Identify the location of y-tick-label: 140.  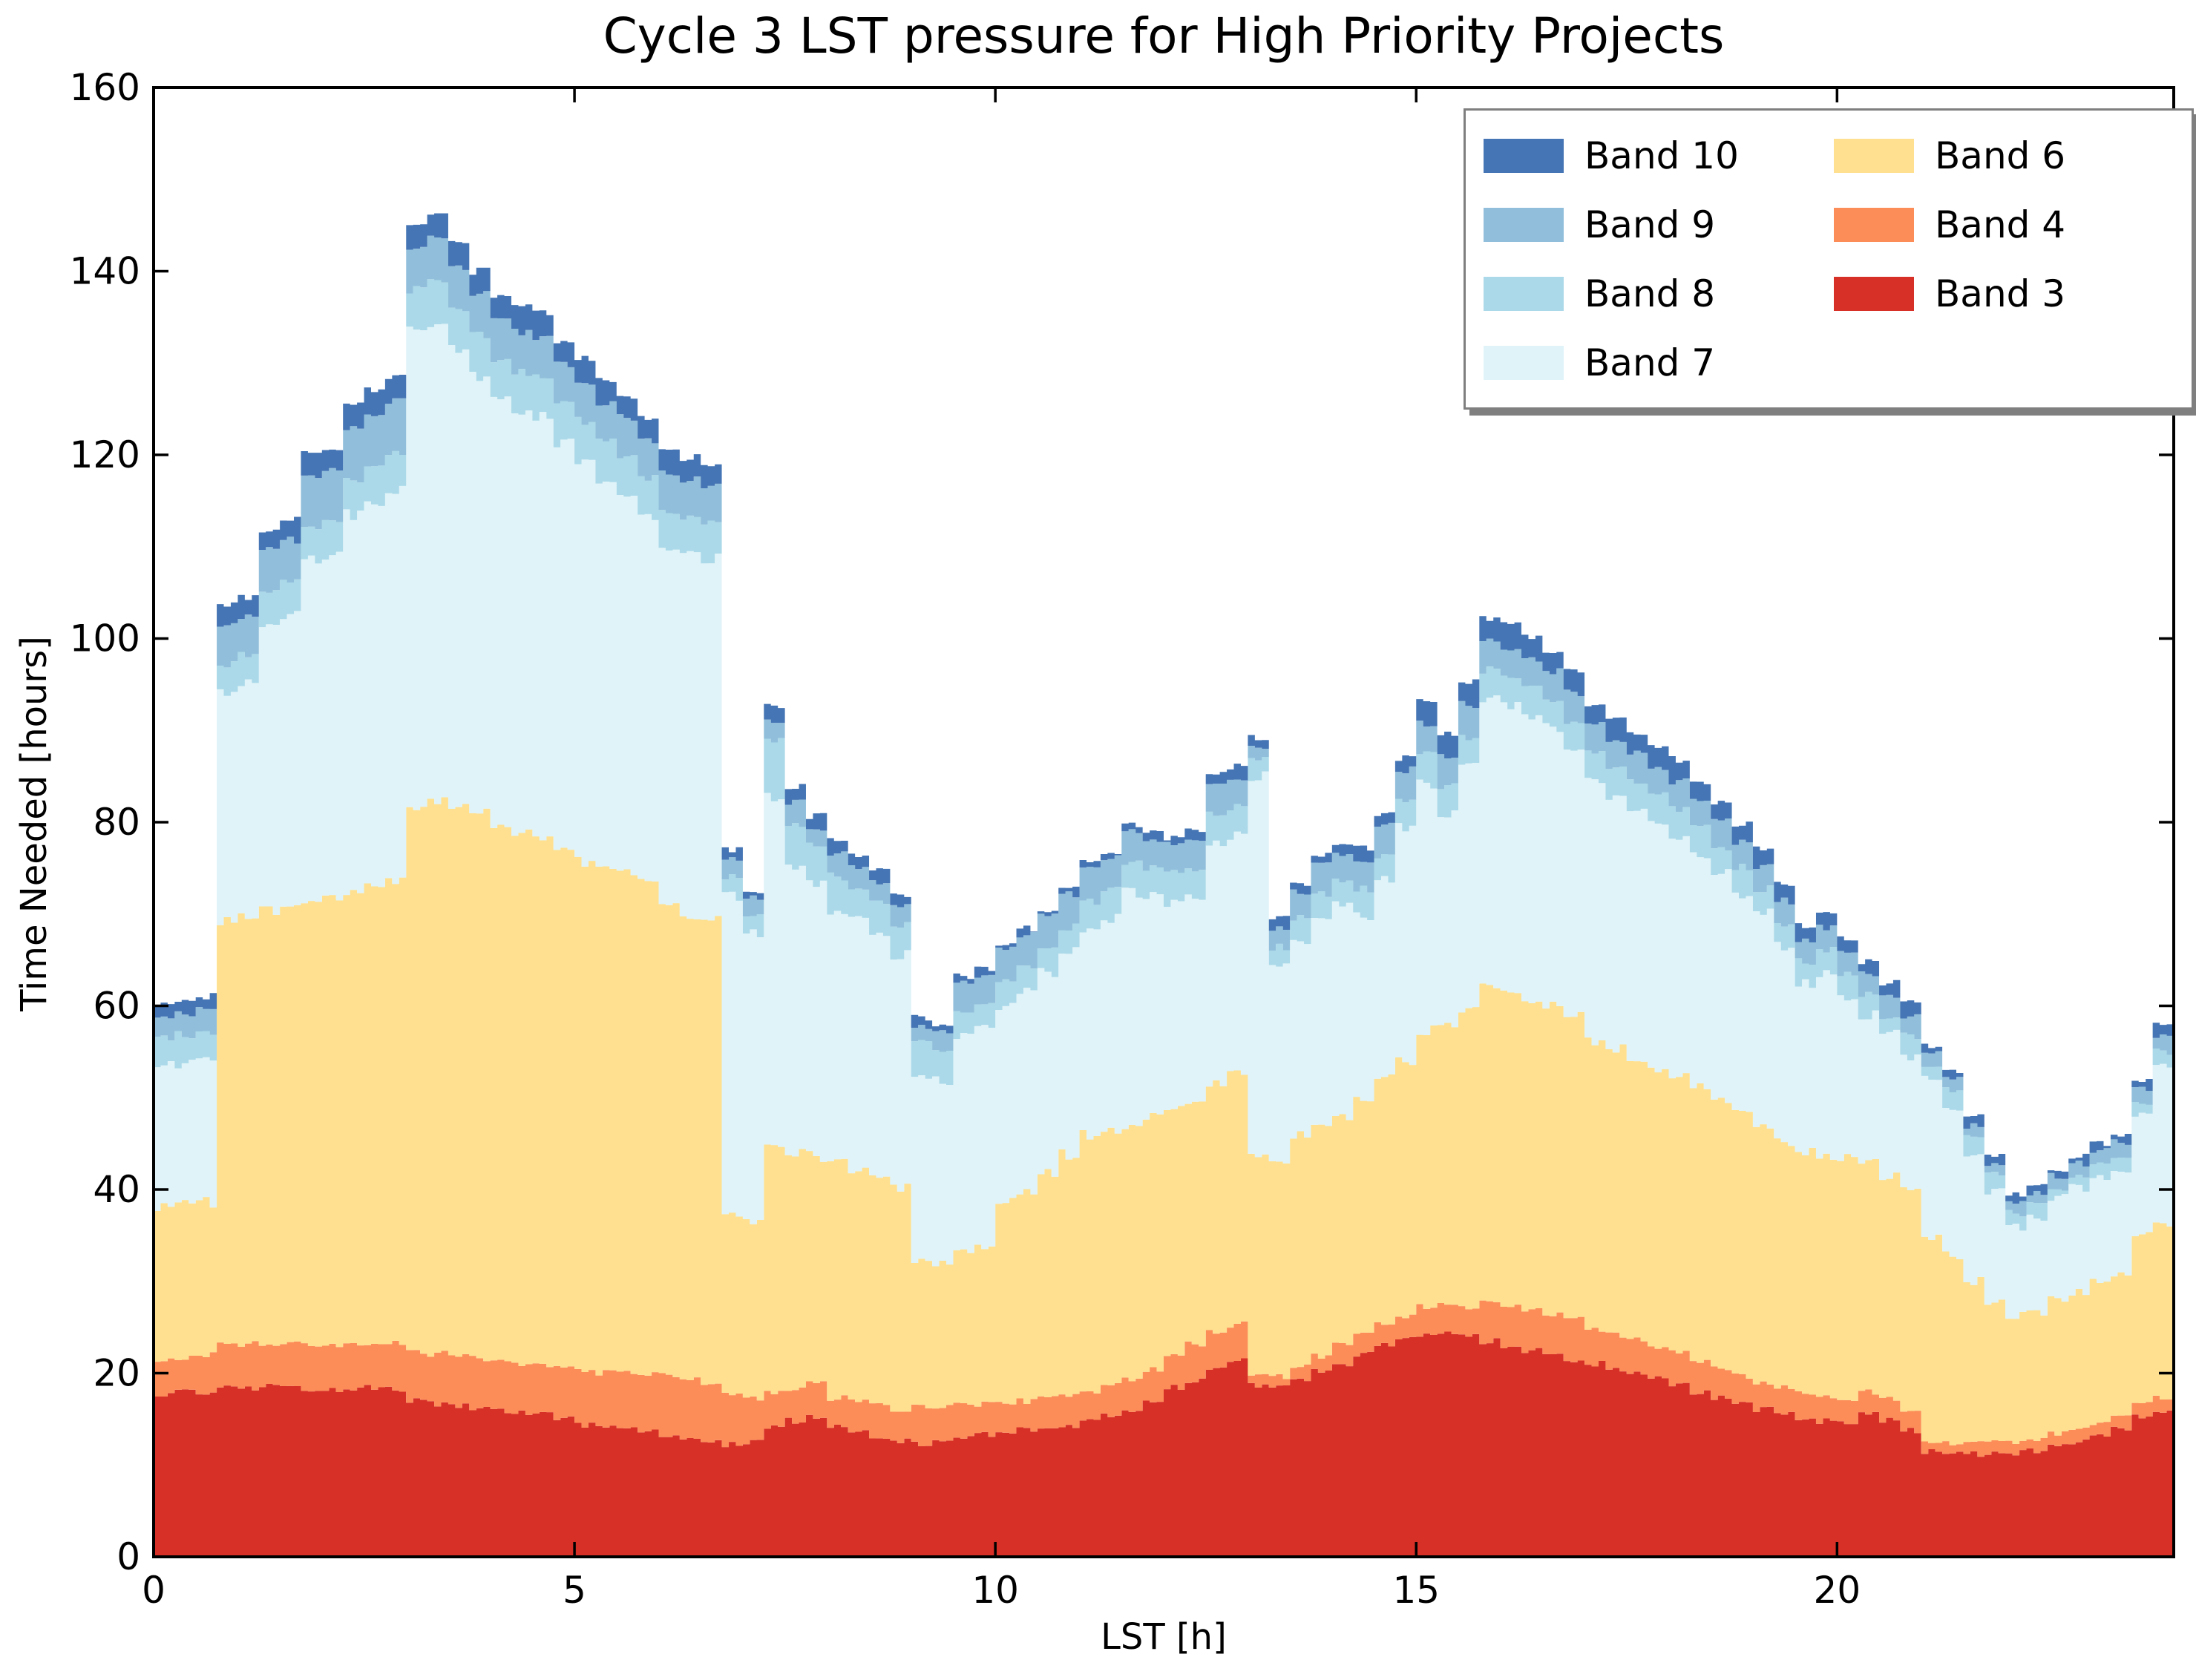
(105, 271).